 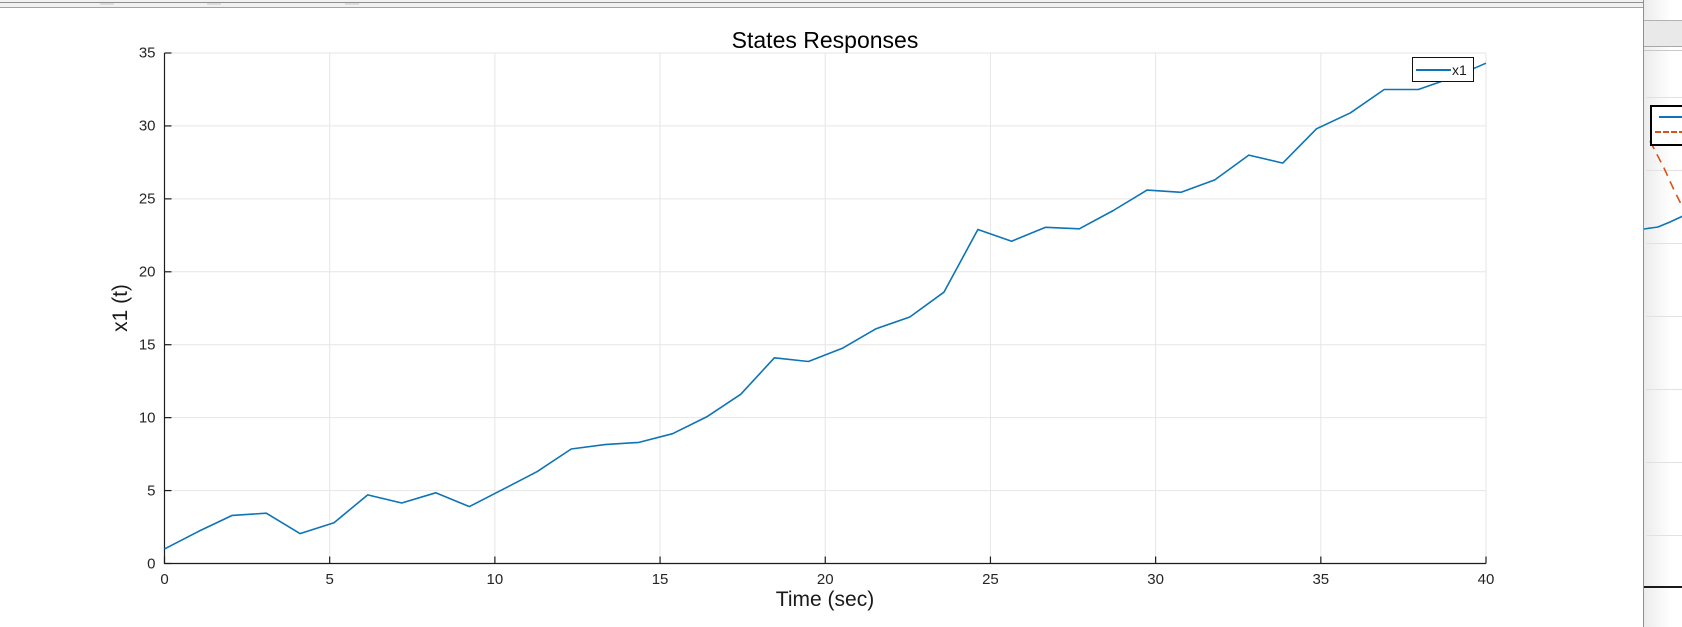 I want to click on partial-window-toolbar-band, so click(x=1663, y=33).